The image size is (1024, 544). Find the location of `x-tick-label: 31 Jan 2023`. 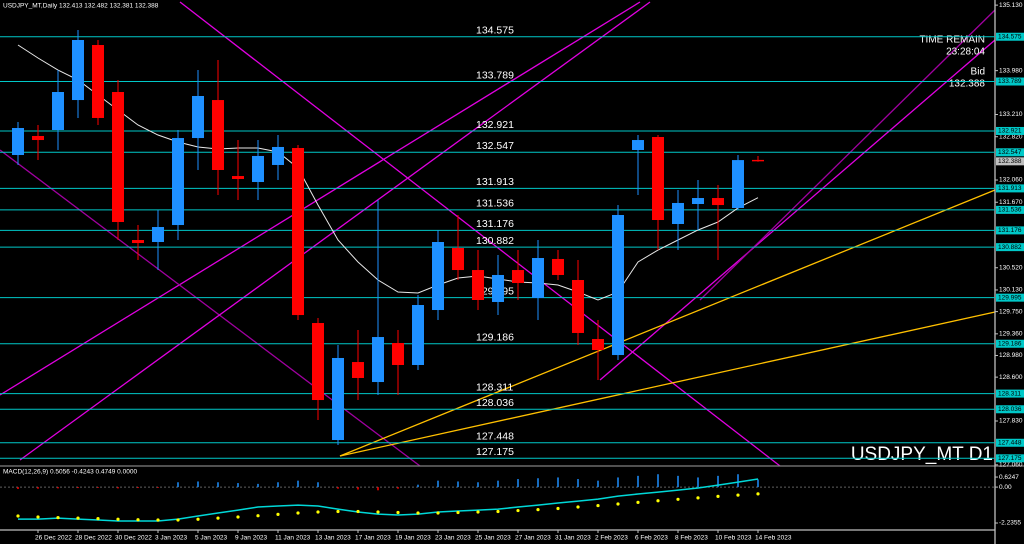

x-tick-label: 31 Jan 2023 is located at coordinates (573, 538).